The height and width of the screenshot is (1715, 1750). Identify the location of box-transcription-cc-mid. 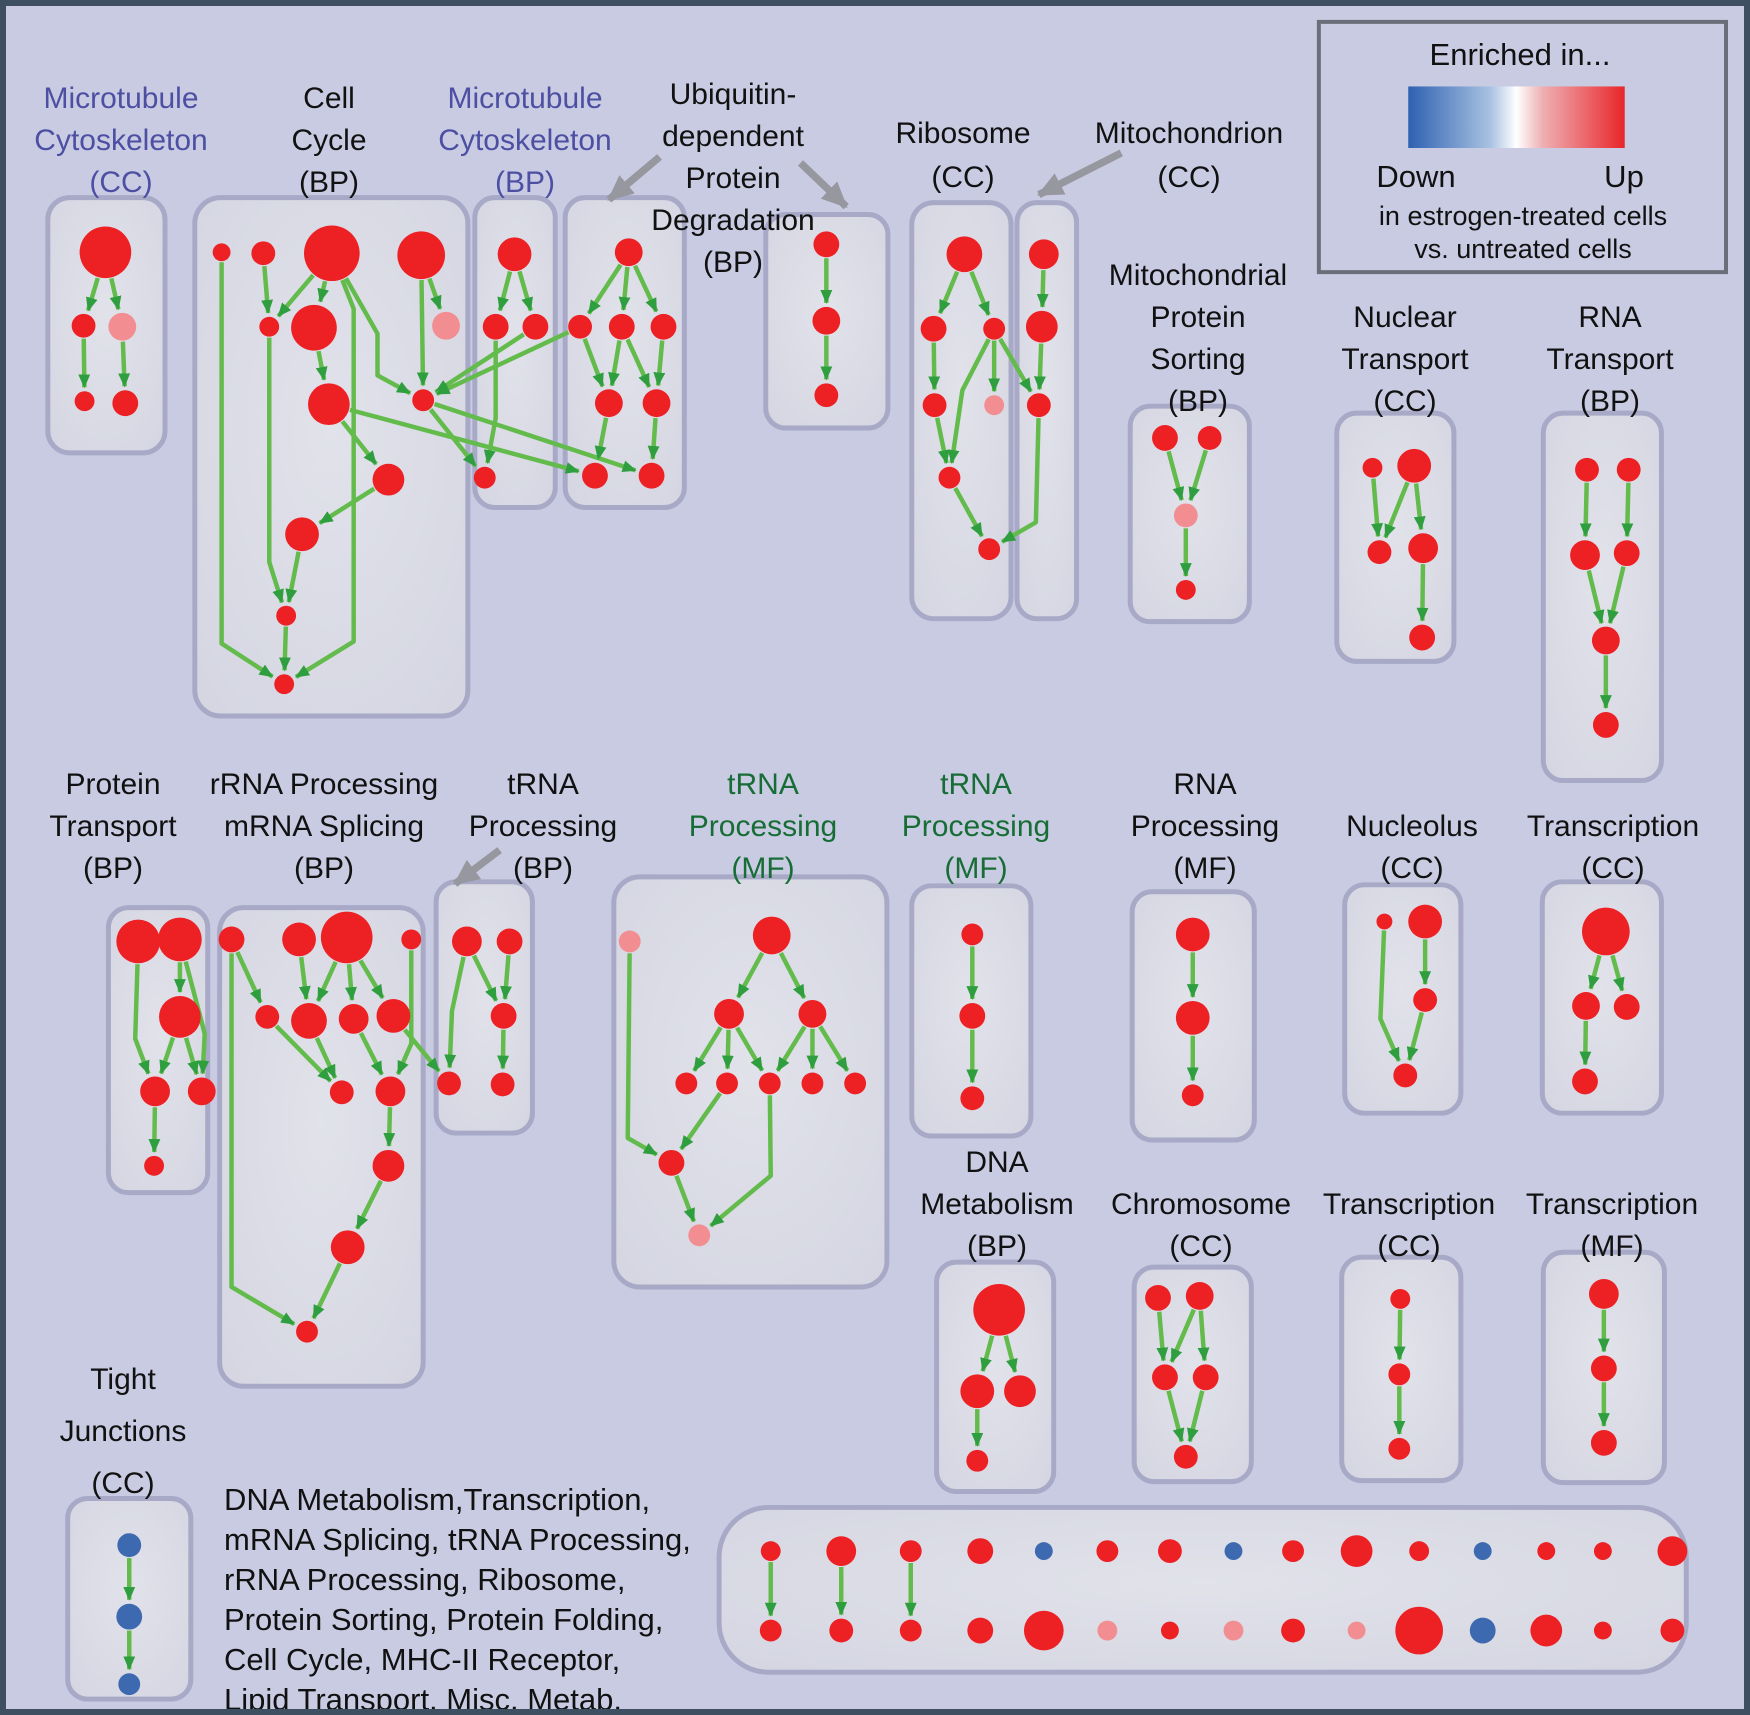
(1601, 997).